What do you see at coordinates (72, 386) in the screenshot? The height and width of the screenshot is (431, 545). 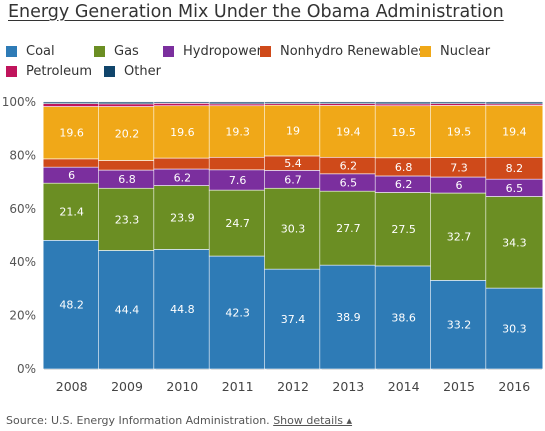 I see `x-tick-label: 2008` at bounding box center [72, 386].